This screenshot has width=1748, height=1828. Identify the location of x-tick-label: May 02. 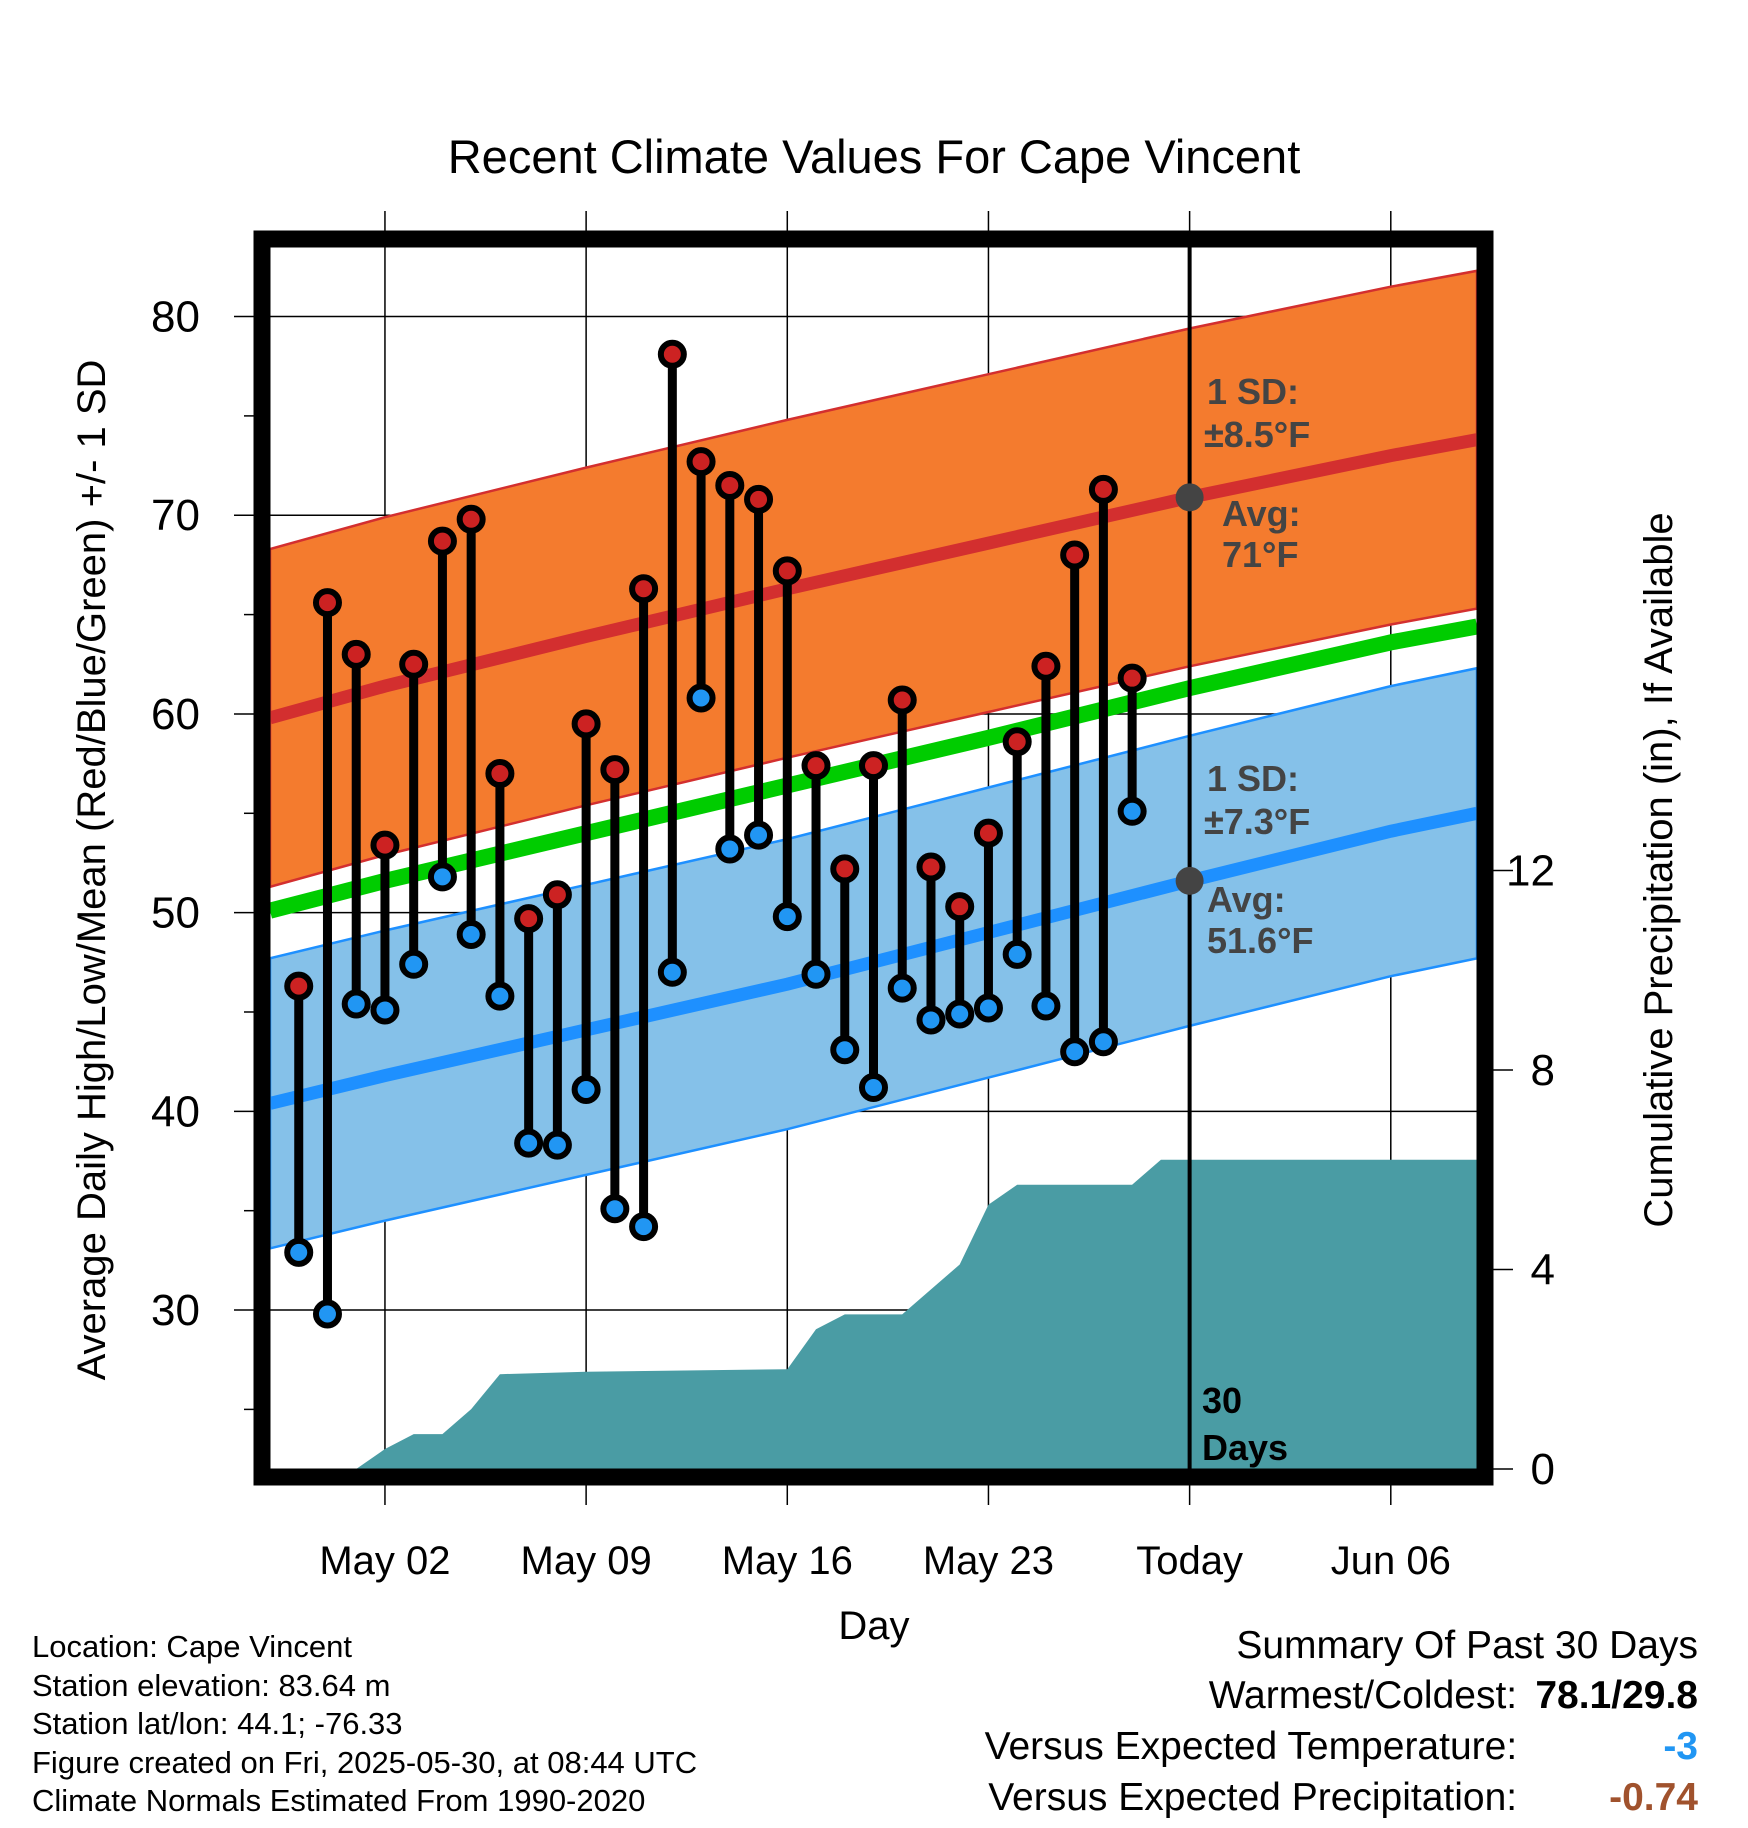
(384, 1561).